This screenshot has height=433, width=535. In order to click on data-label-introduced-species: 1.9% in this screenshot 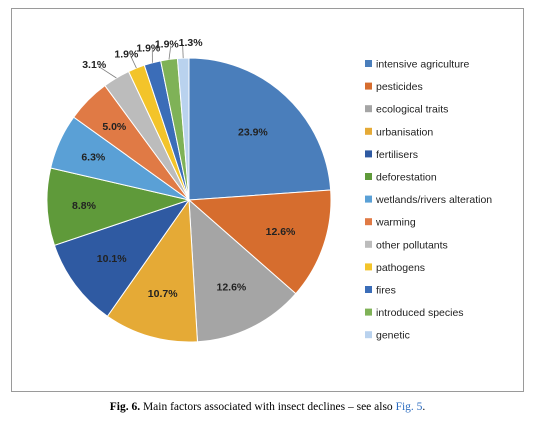, I will do `click(167, 45)`.